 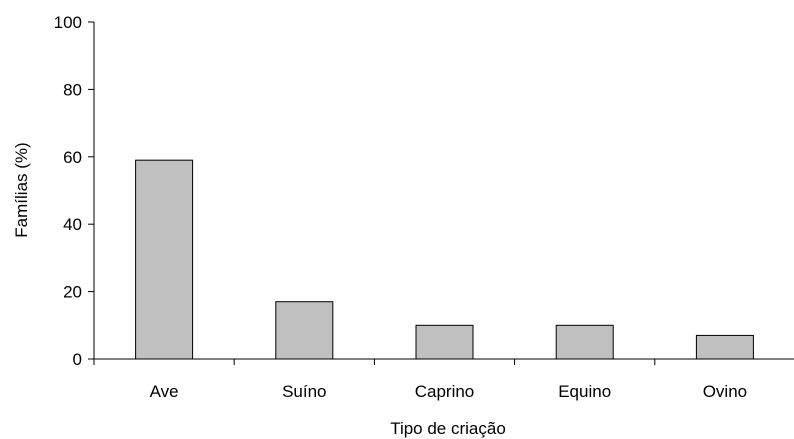 I want to click on x-ticks-group: Ave Suíno Caprino Equino Ovino, so click(x=420, y=380).